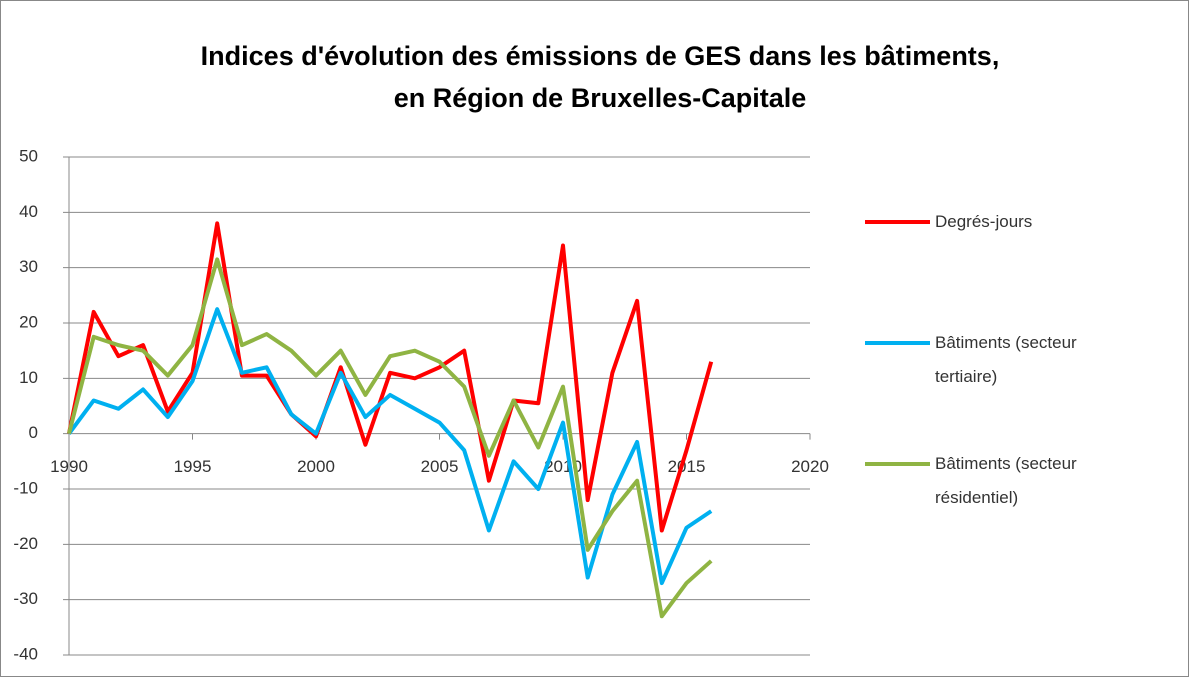 The image size is (1189, 677). Describe the element at coordinates (316, 466) in the screenshot. I see `x-tick-label: 2000` at that location.